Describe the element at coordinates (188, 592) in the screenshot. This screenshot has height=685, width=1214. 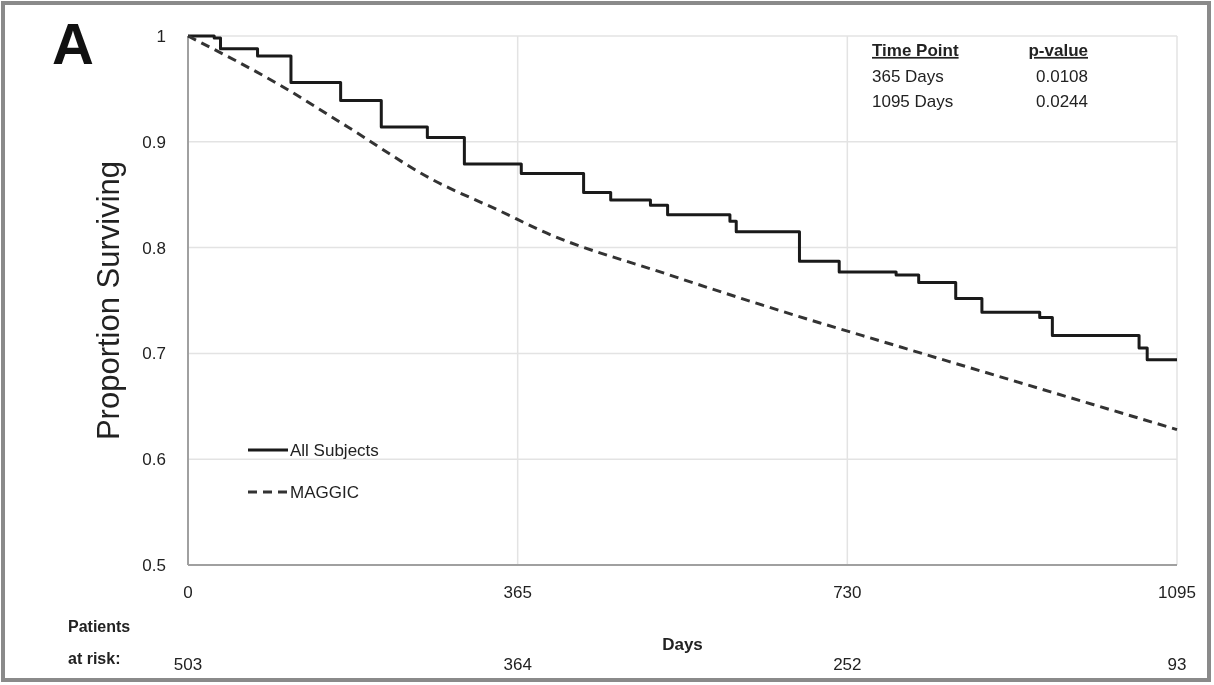
I see `x-tick-label: 0` at that location.